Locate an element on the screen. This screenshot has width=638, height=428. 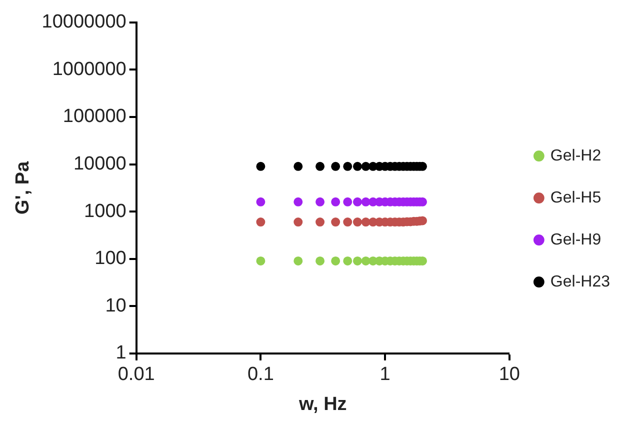
y-axis-title: G', Pa is located at coordinates (23, 187).